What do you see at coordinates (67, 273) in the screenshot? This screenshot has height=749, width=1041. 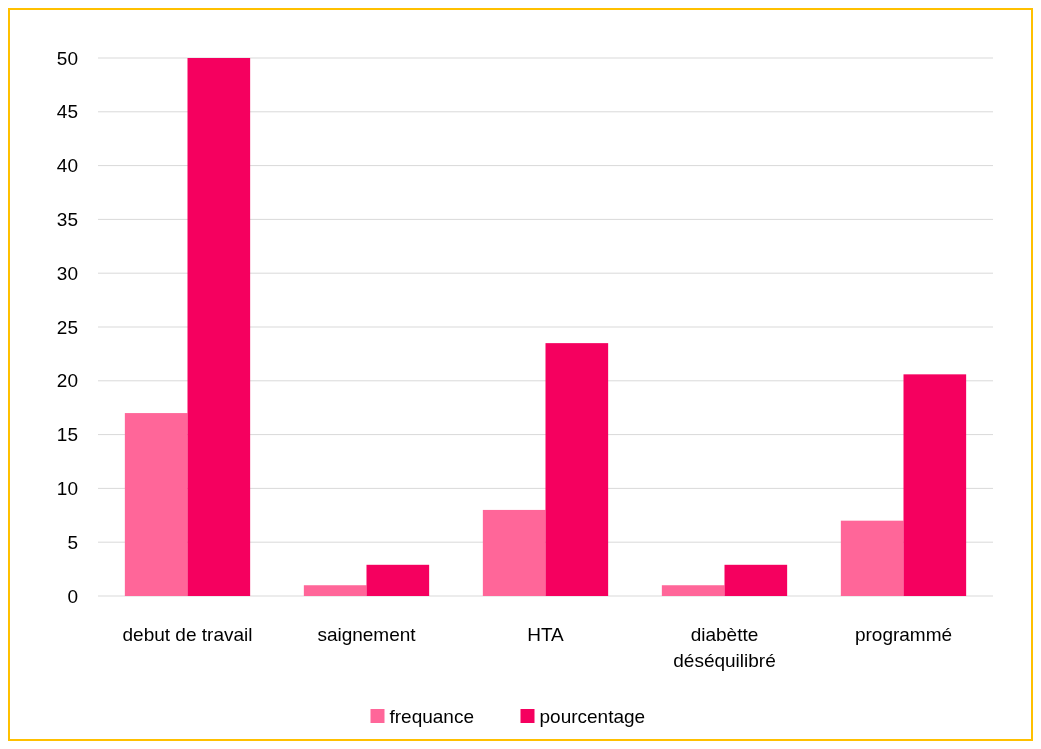 I see `y-tick-label: 30` at bounding box center [67, 273].